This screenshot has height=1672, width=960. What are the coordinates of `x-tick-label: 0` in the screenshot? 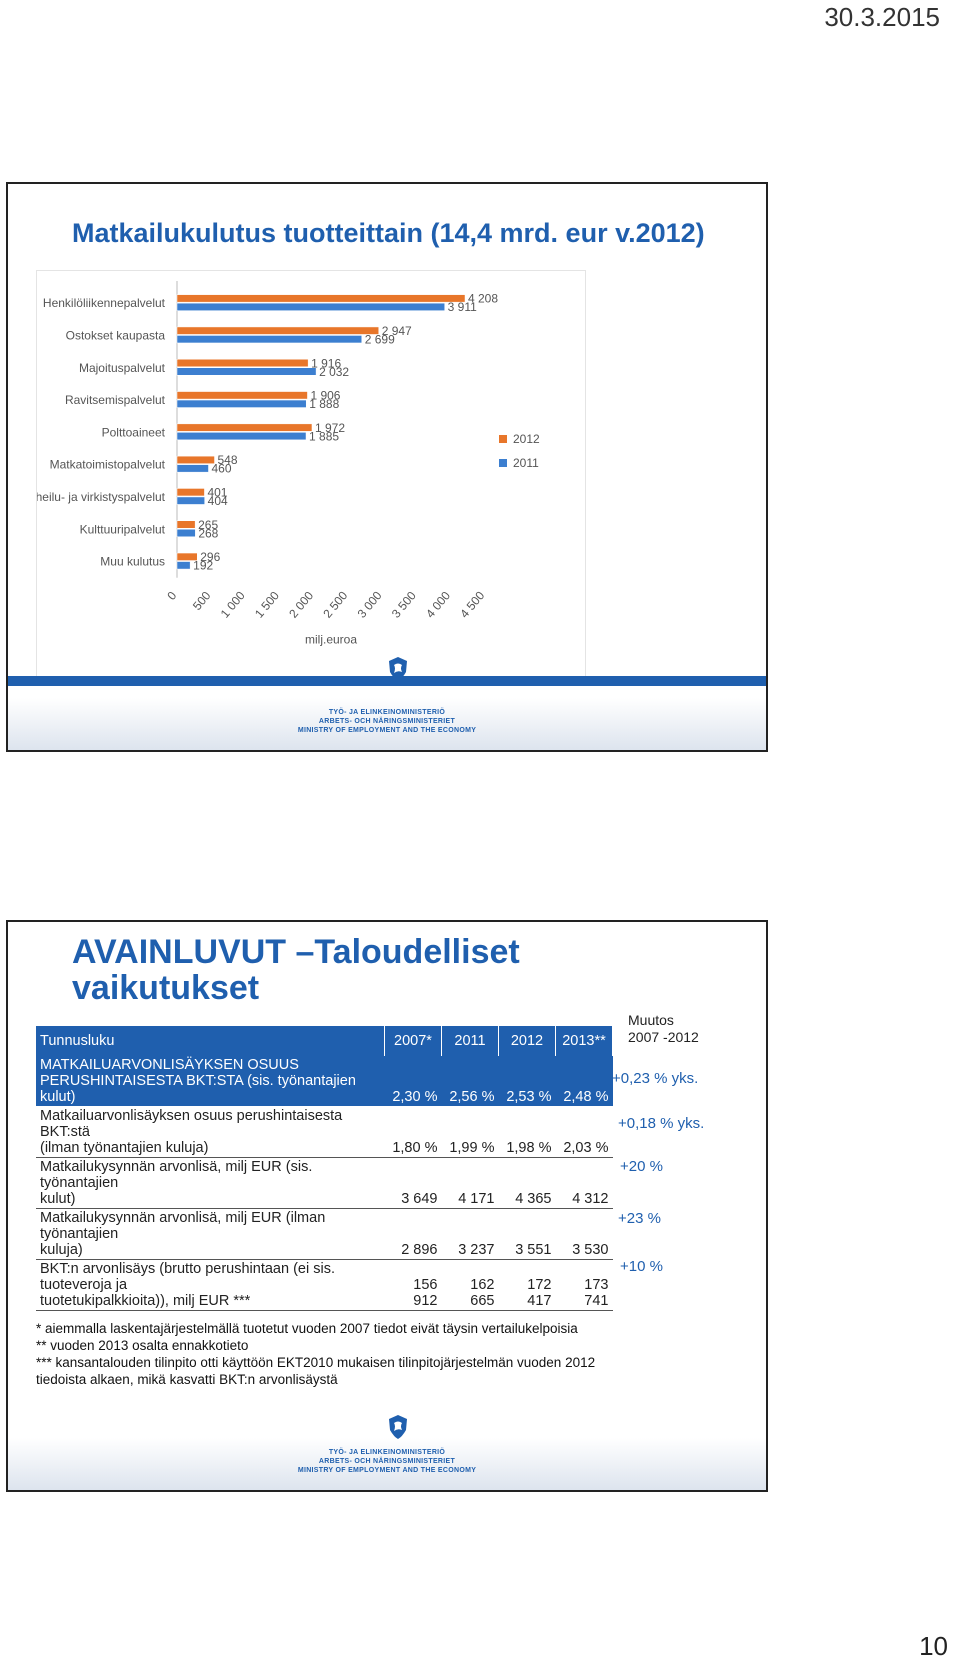 It's located at (171, 595).